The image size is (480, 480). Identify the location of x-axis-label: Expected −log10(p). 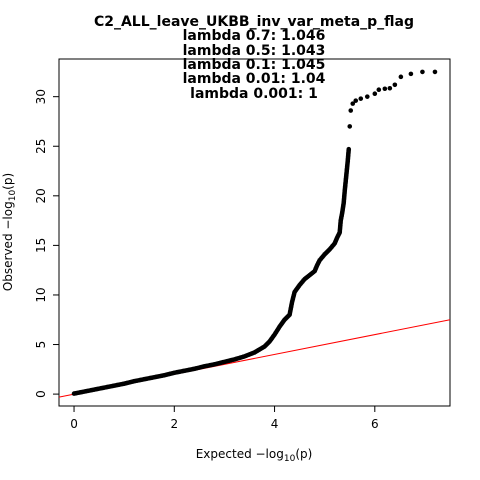
(254, 455).